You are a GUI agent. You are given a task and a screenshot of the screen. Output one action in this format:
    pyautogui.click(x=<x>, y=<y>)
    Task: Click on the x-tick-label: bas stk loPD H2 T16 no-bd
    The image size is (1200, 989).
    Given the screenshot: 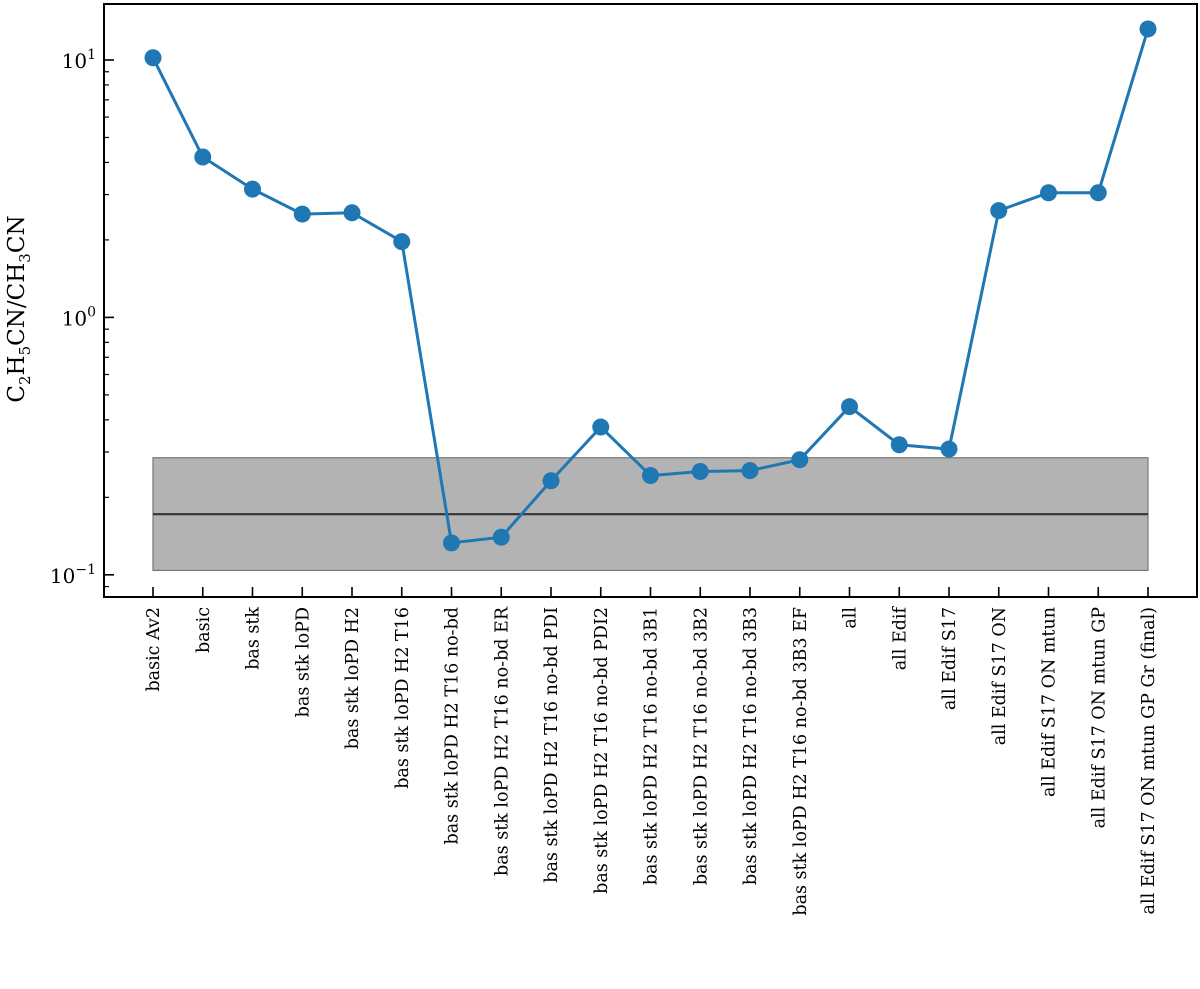 What is the action you would take?
    pyautogui.click(x=453, y=725)
    